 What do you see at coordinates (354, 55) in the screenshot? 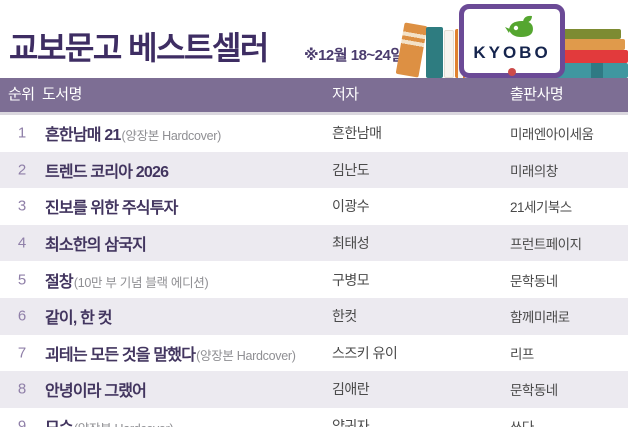
I see `date-range-note: ※12월 18~24일` at bounding box center [354, 55].